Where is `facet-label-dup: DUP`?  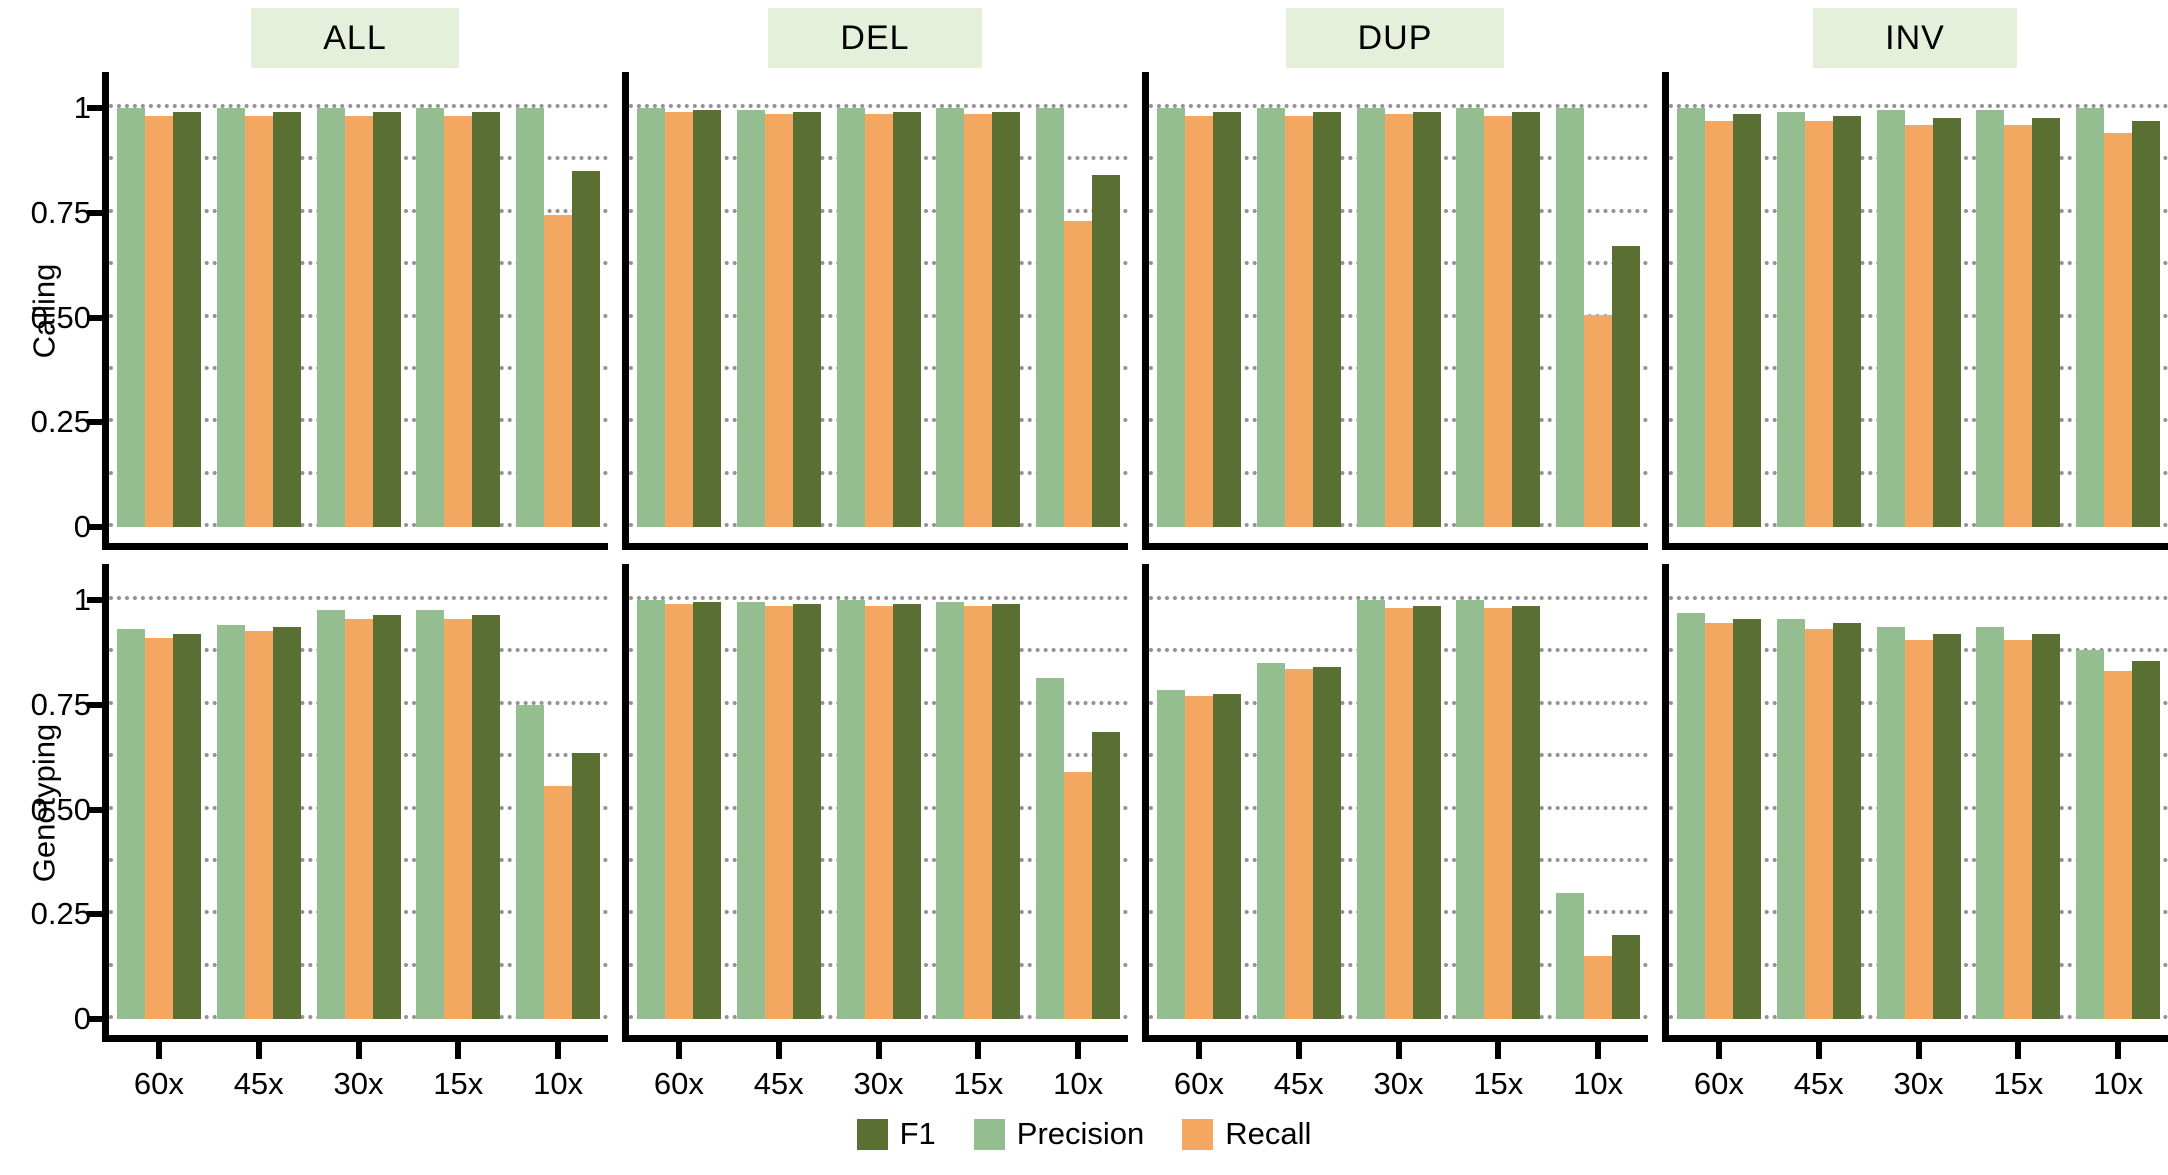 facet-label-dup: DUP is located at coordinates (1395, 38).